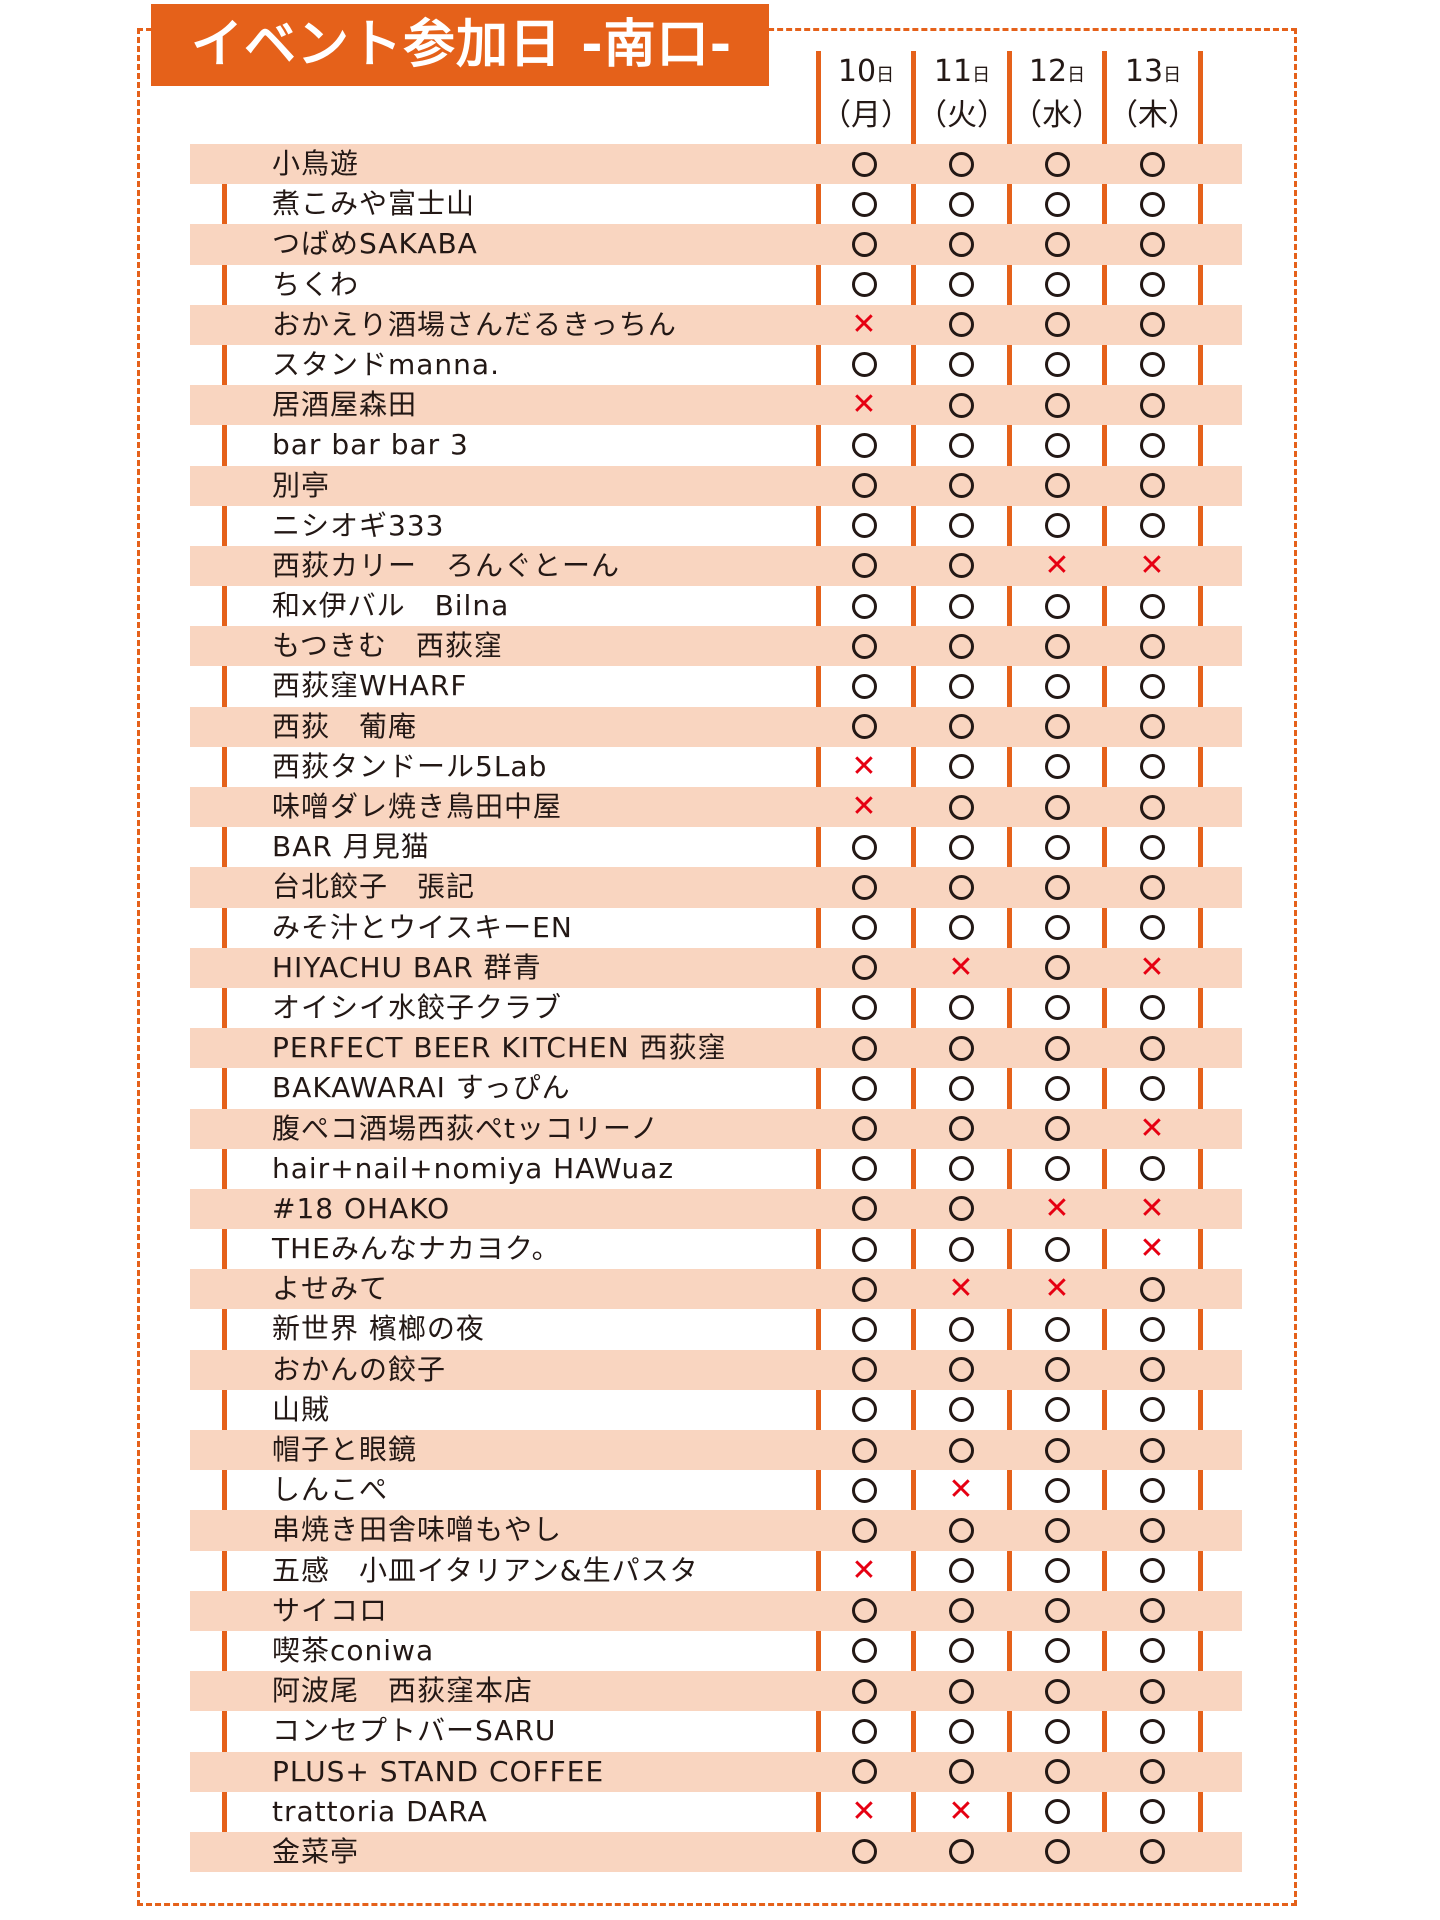 Image resolution: width=1440 pixels, height=1920 pixels. I want to click on shop-name: 味噌ダレ焼き鳥田中屋, so click(417, 806).